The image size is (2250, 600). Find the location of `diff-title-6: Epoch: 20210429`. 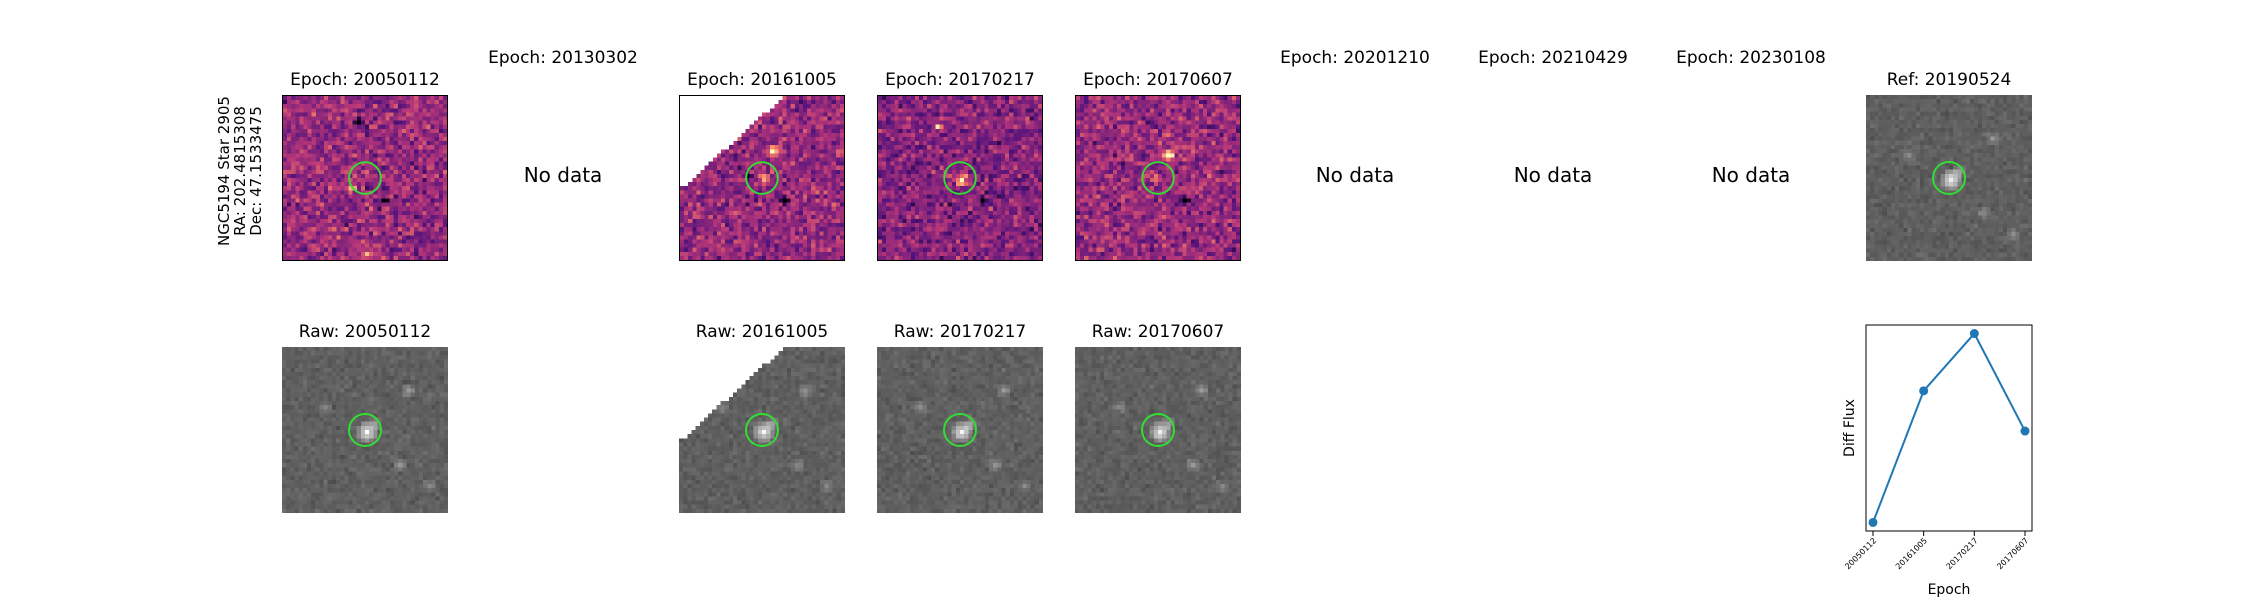

diff-title-6: Epoch: 20210429 is located at coordinates (1553, 58).